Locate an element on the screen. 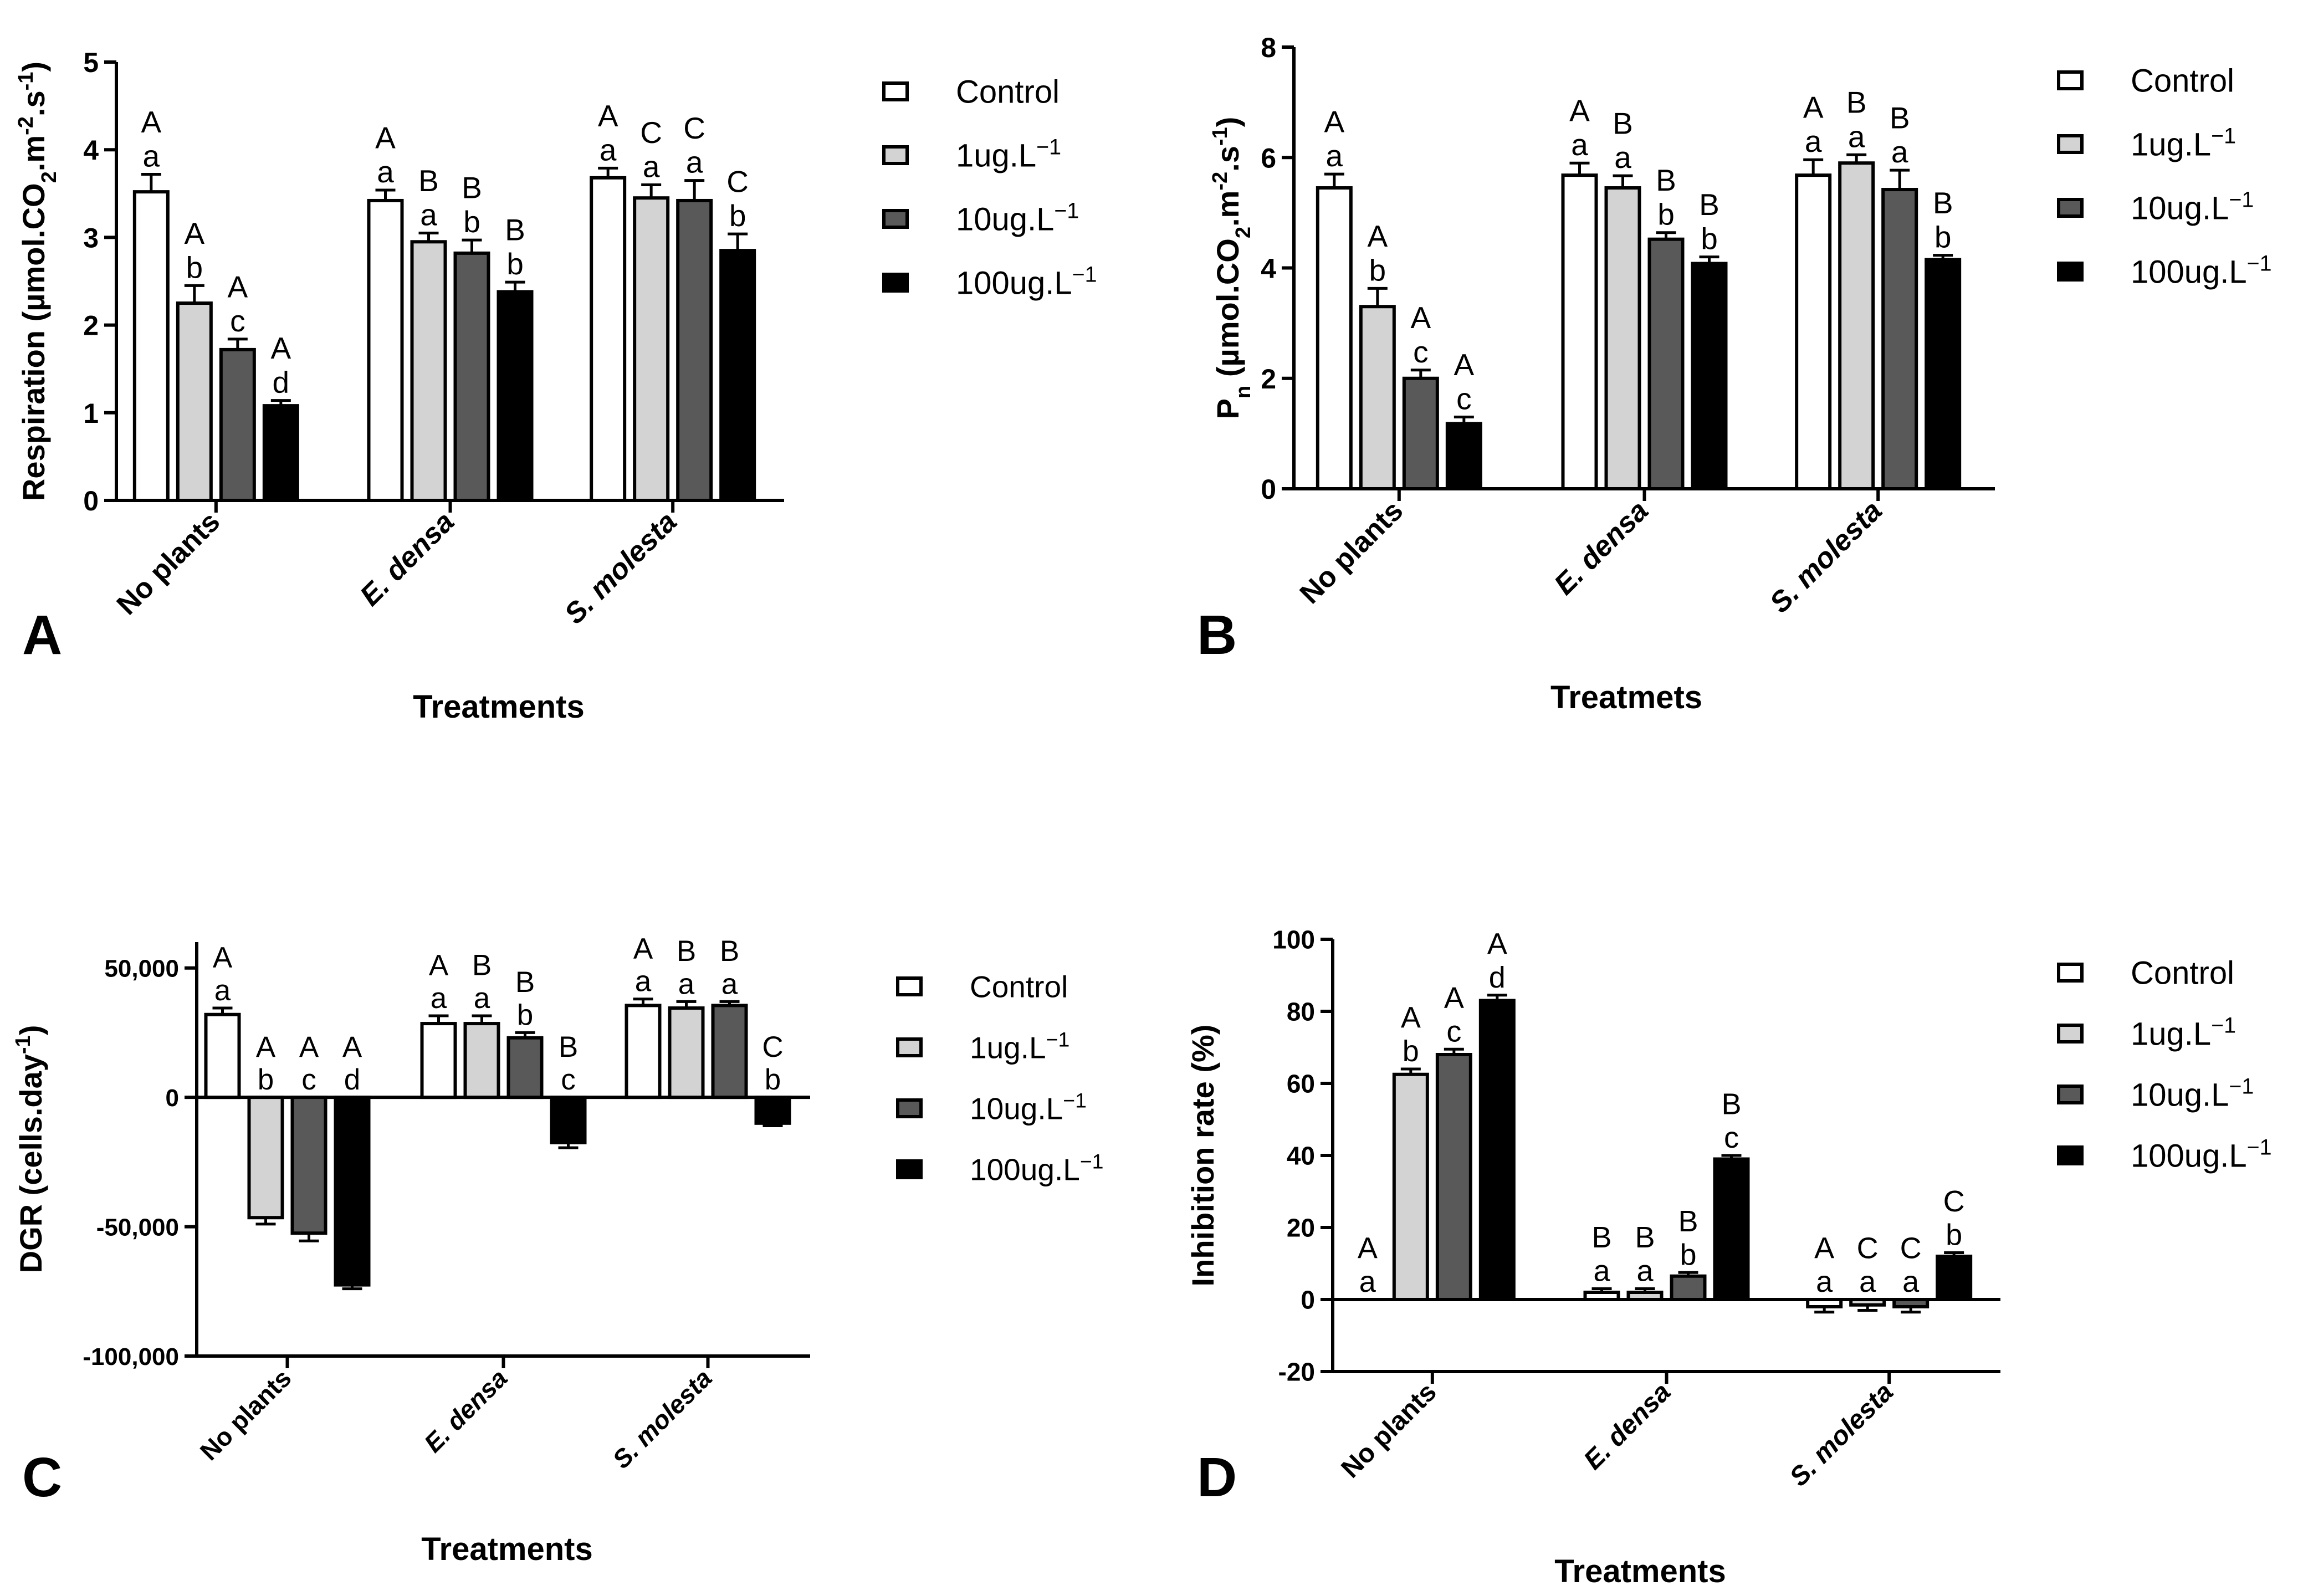 The image size is (2303, 1596). y-tick-label: -50,000 is located at coordinates (137, 1227).